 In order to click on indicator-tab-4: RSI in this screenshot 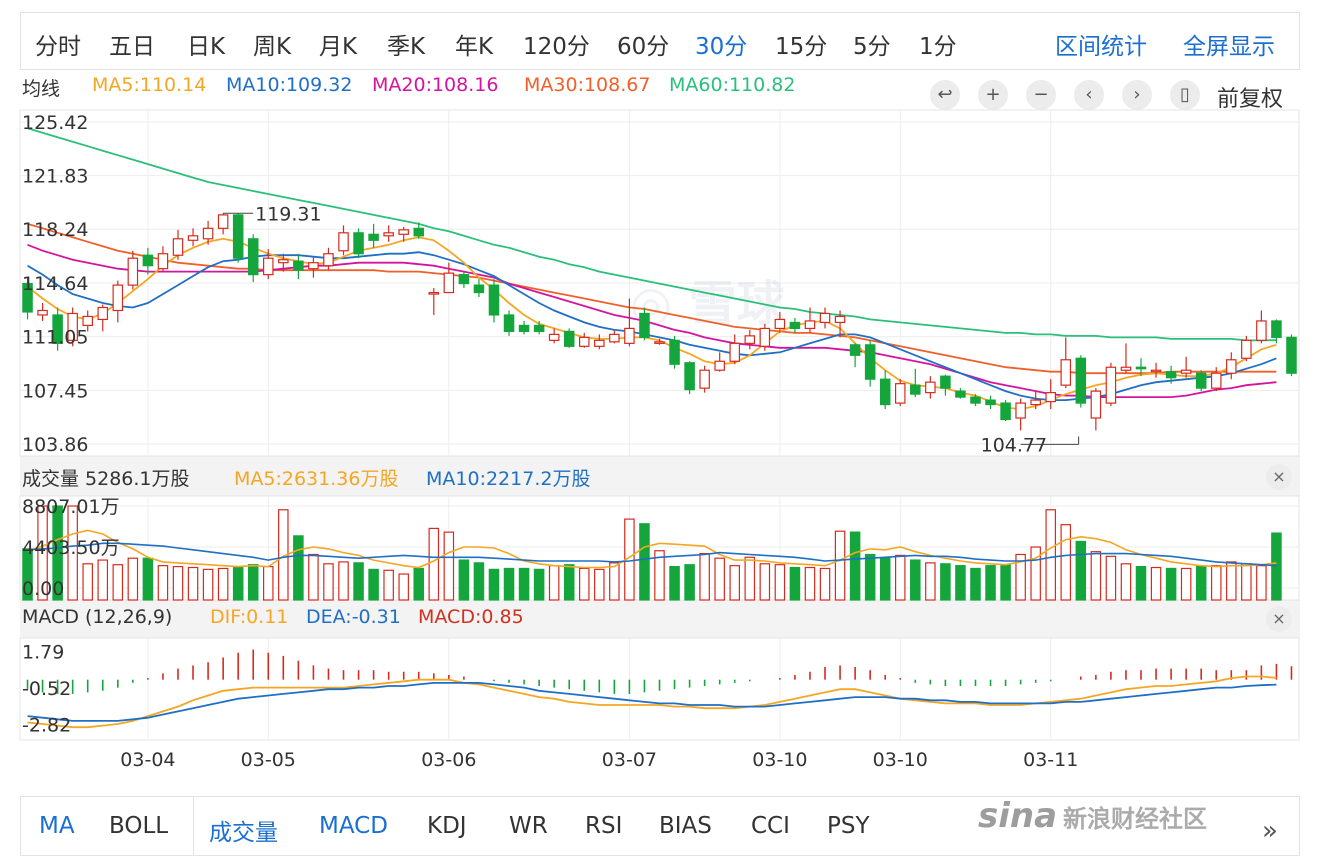, I will do `click(604, 826)`.